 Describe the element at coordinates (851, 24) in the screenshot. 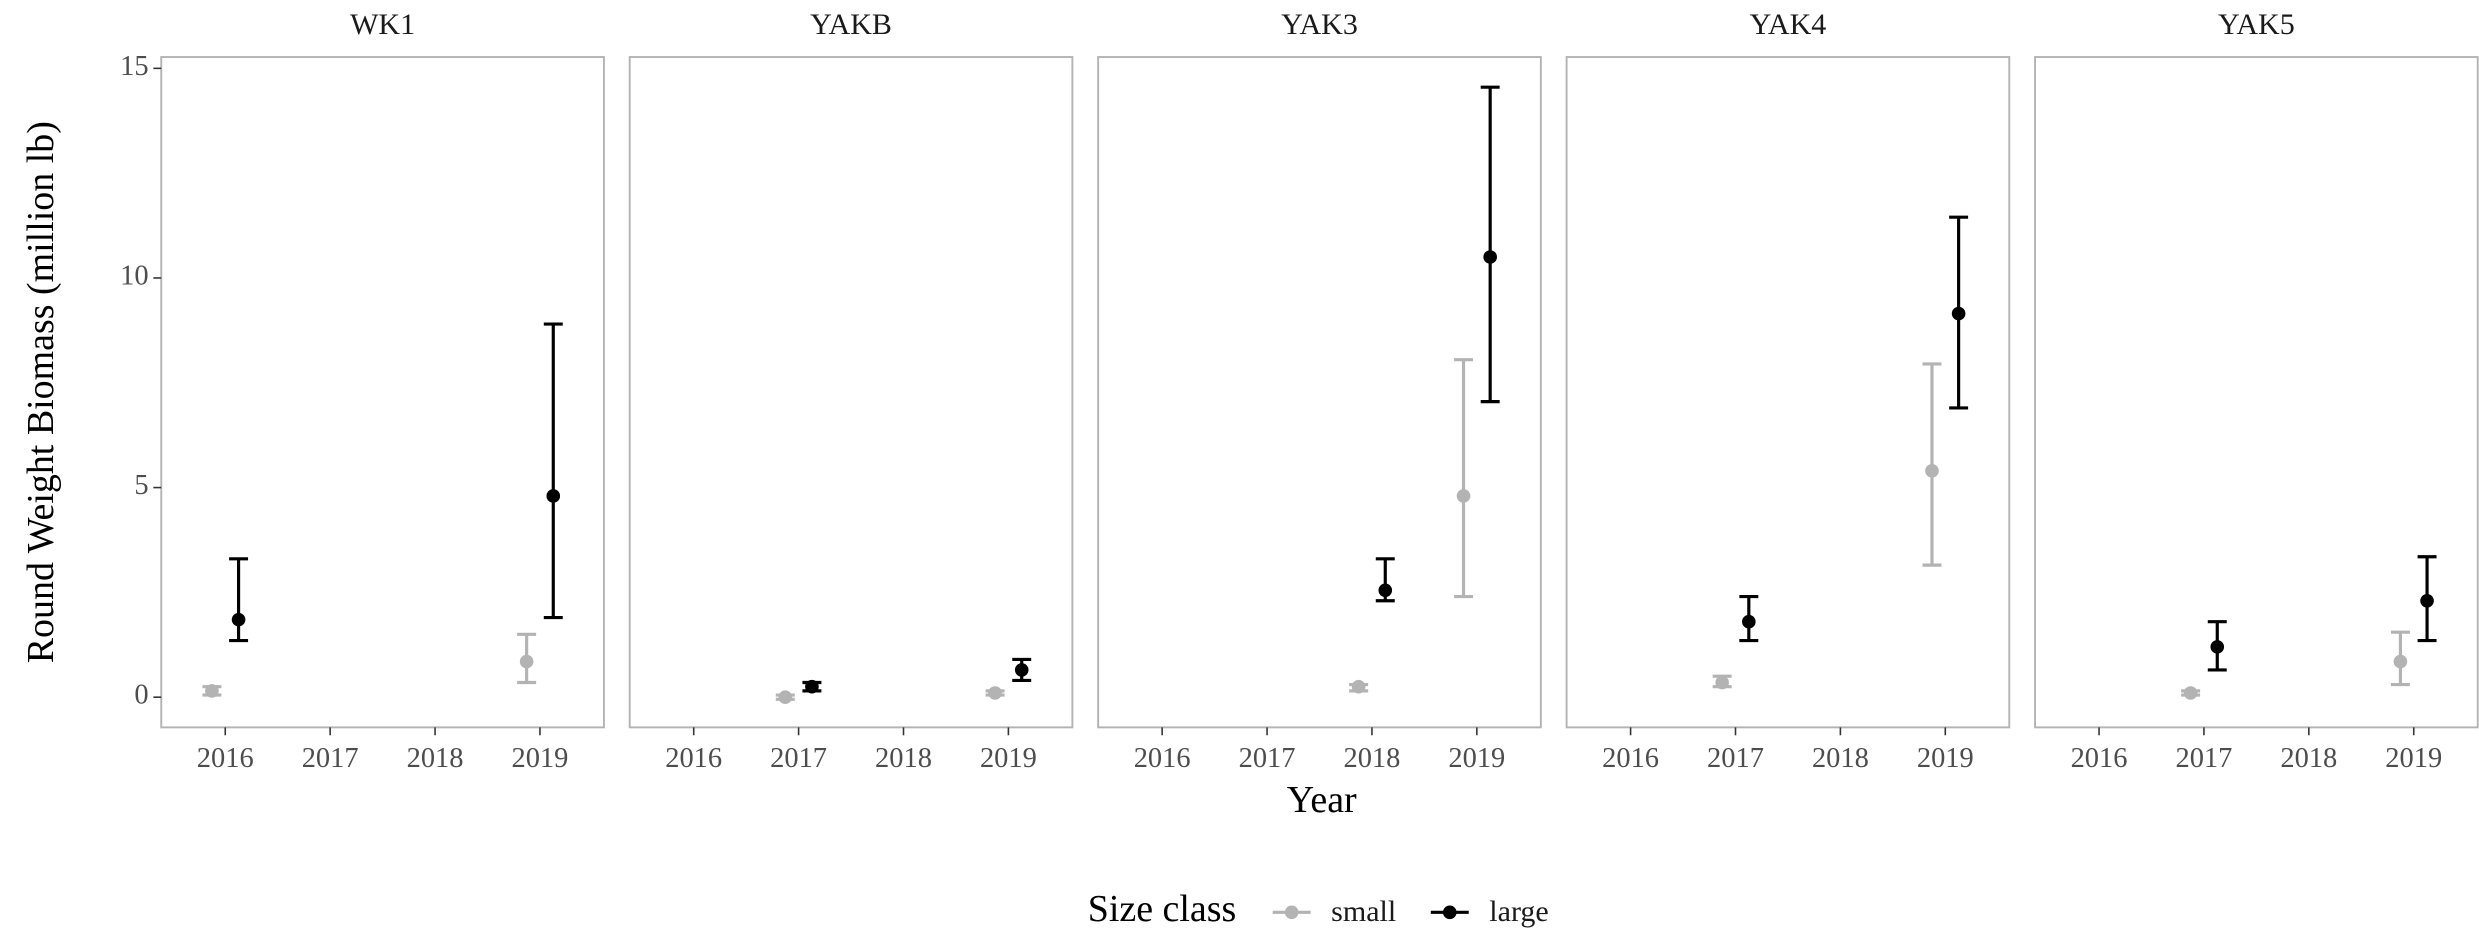

I see `panel-title: YAKB` at that location.